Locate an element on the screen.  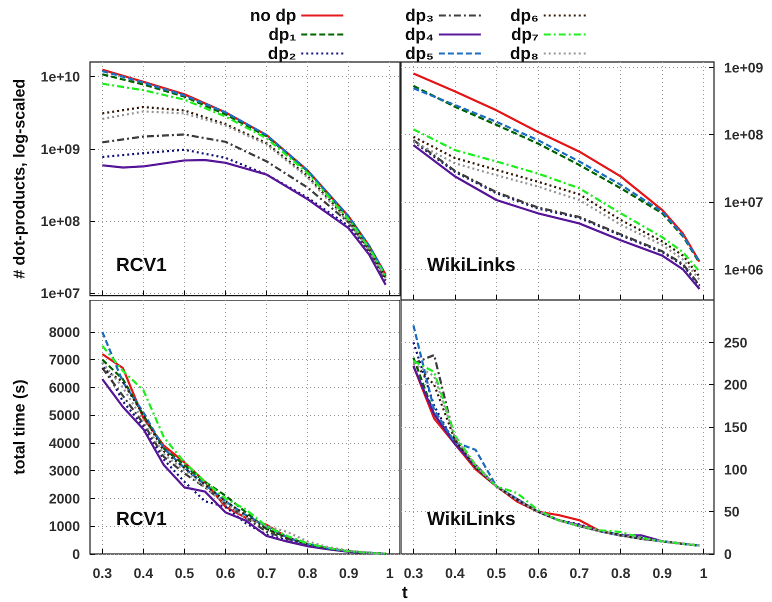
y2-tick-label: 1e+08 is located at coordinates (744, 134).